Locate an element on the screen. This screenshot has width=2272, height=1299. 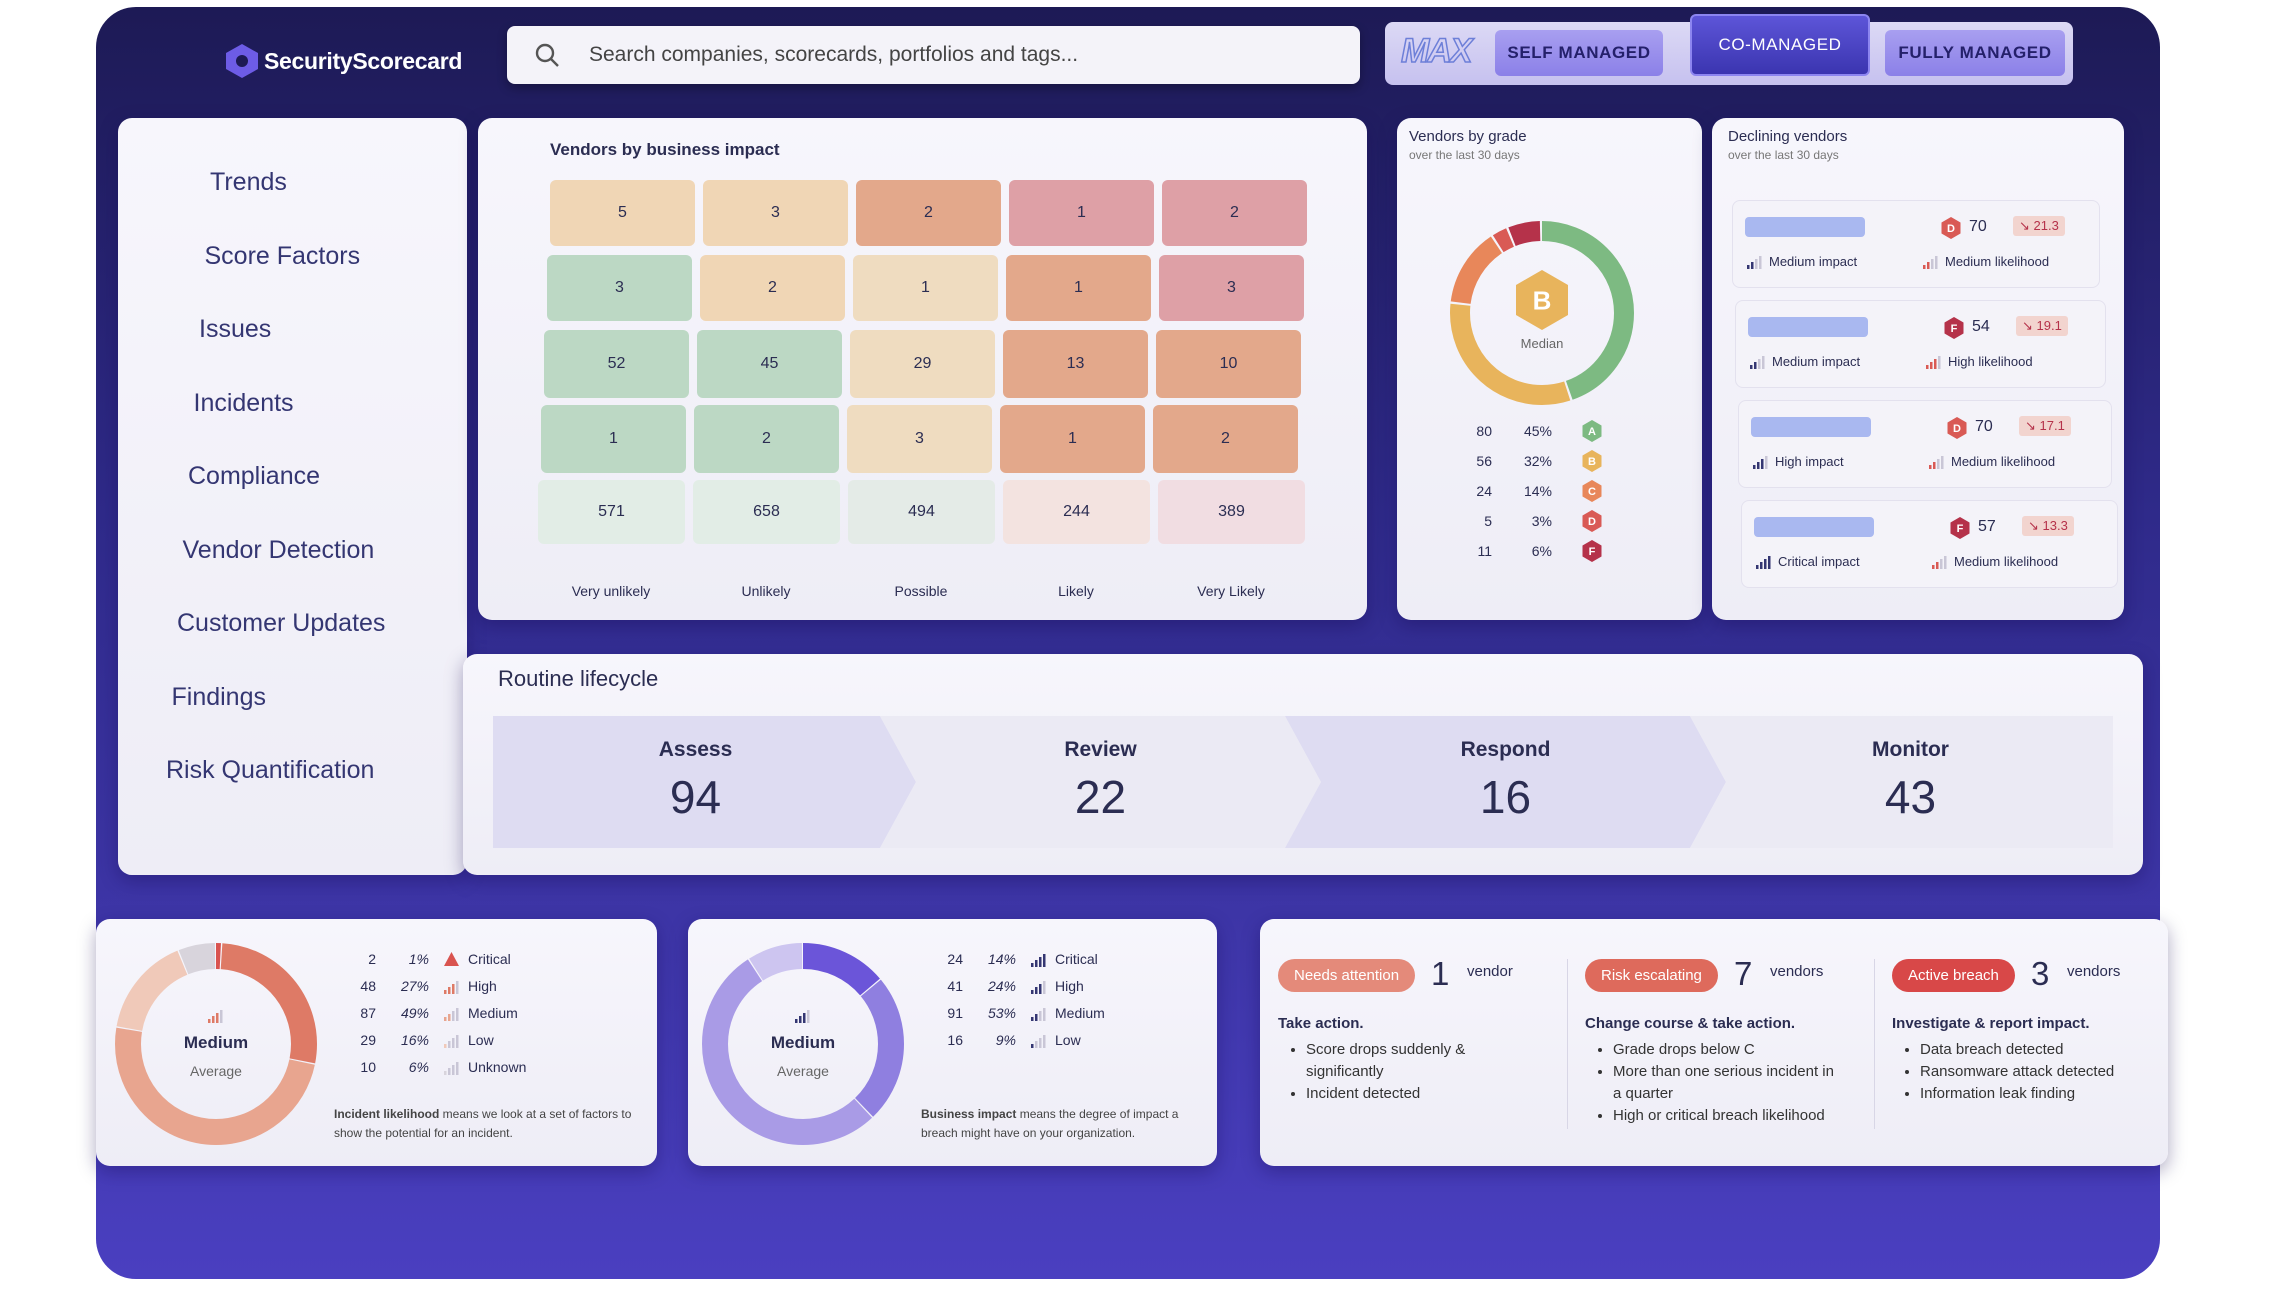
likelihood-label: Medium likelihood is located at coordinates (2003, 461).